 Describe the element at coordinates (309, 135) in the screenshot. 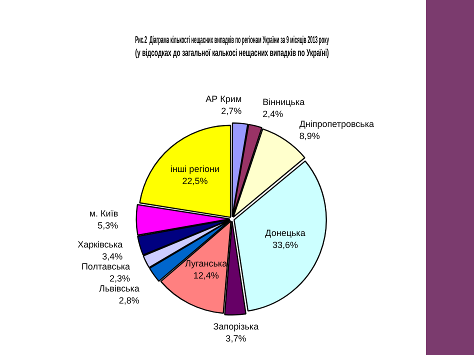

I see `data-label: 8,9%` at that location.